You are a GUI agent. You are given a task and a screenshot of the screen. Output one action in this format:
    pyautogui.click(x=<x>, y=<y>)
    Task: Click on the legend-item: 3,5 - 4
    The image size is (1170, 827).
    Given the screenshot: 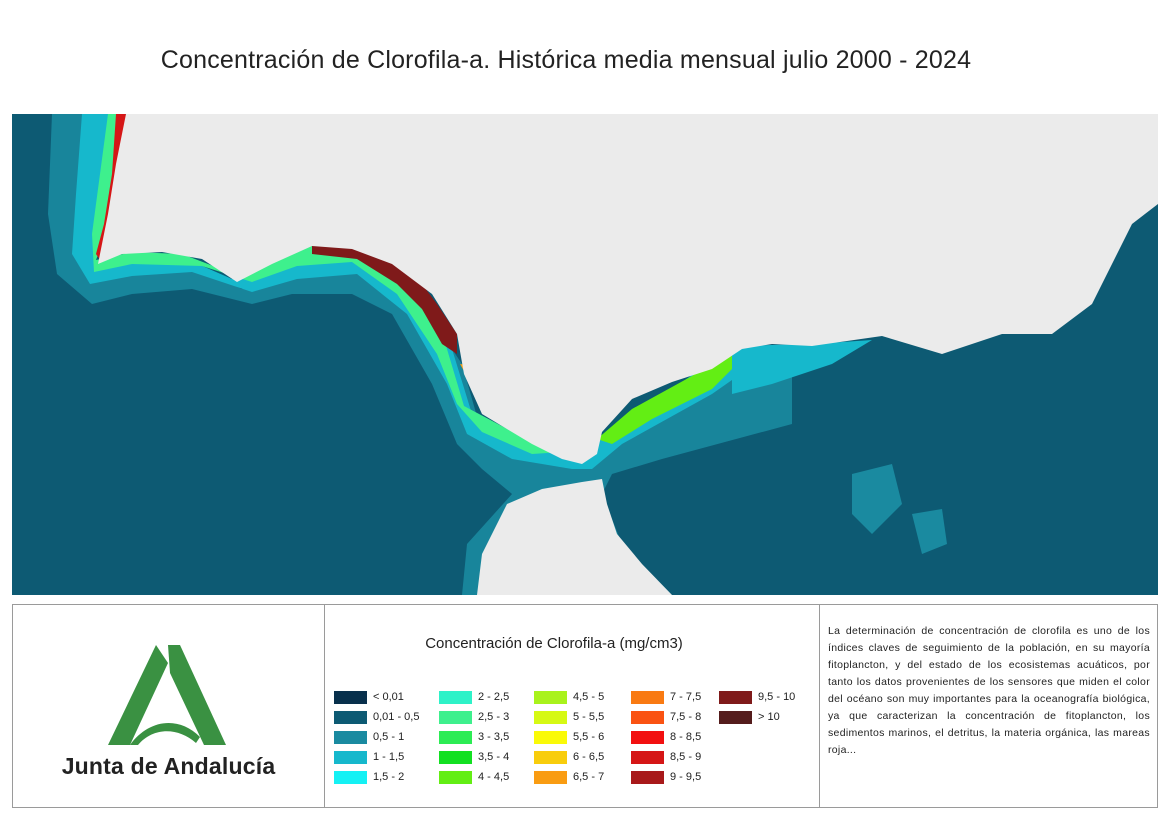 What is the action you would take?
    pyautogui.click(x=474, y=757)
    